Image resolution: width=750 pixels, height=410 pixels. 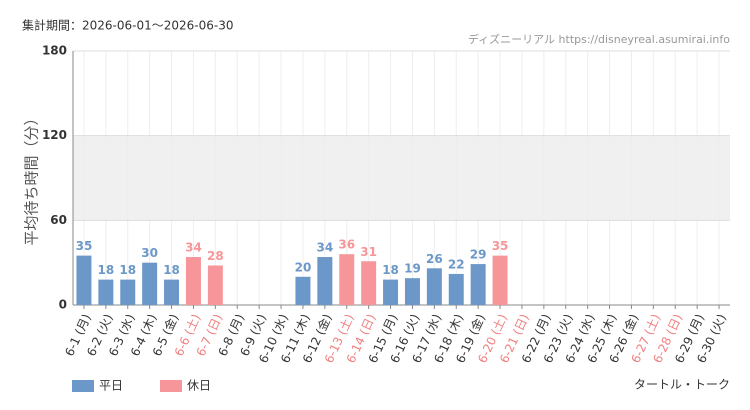 I want to click on y-tick-label: 60, so click(x=58, y=220).